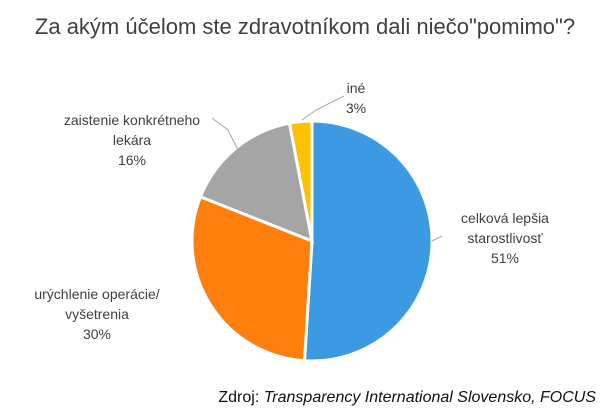 The image size is (610, 417). What do you see at coordinates (252, 278) in the screenshot?
I see `slice-urychlenie-operacie` at bounding box center [252, 278].